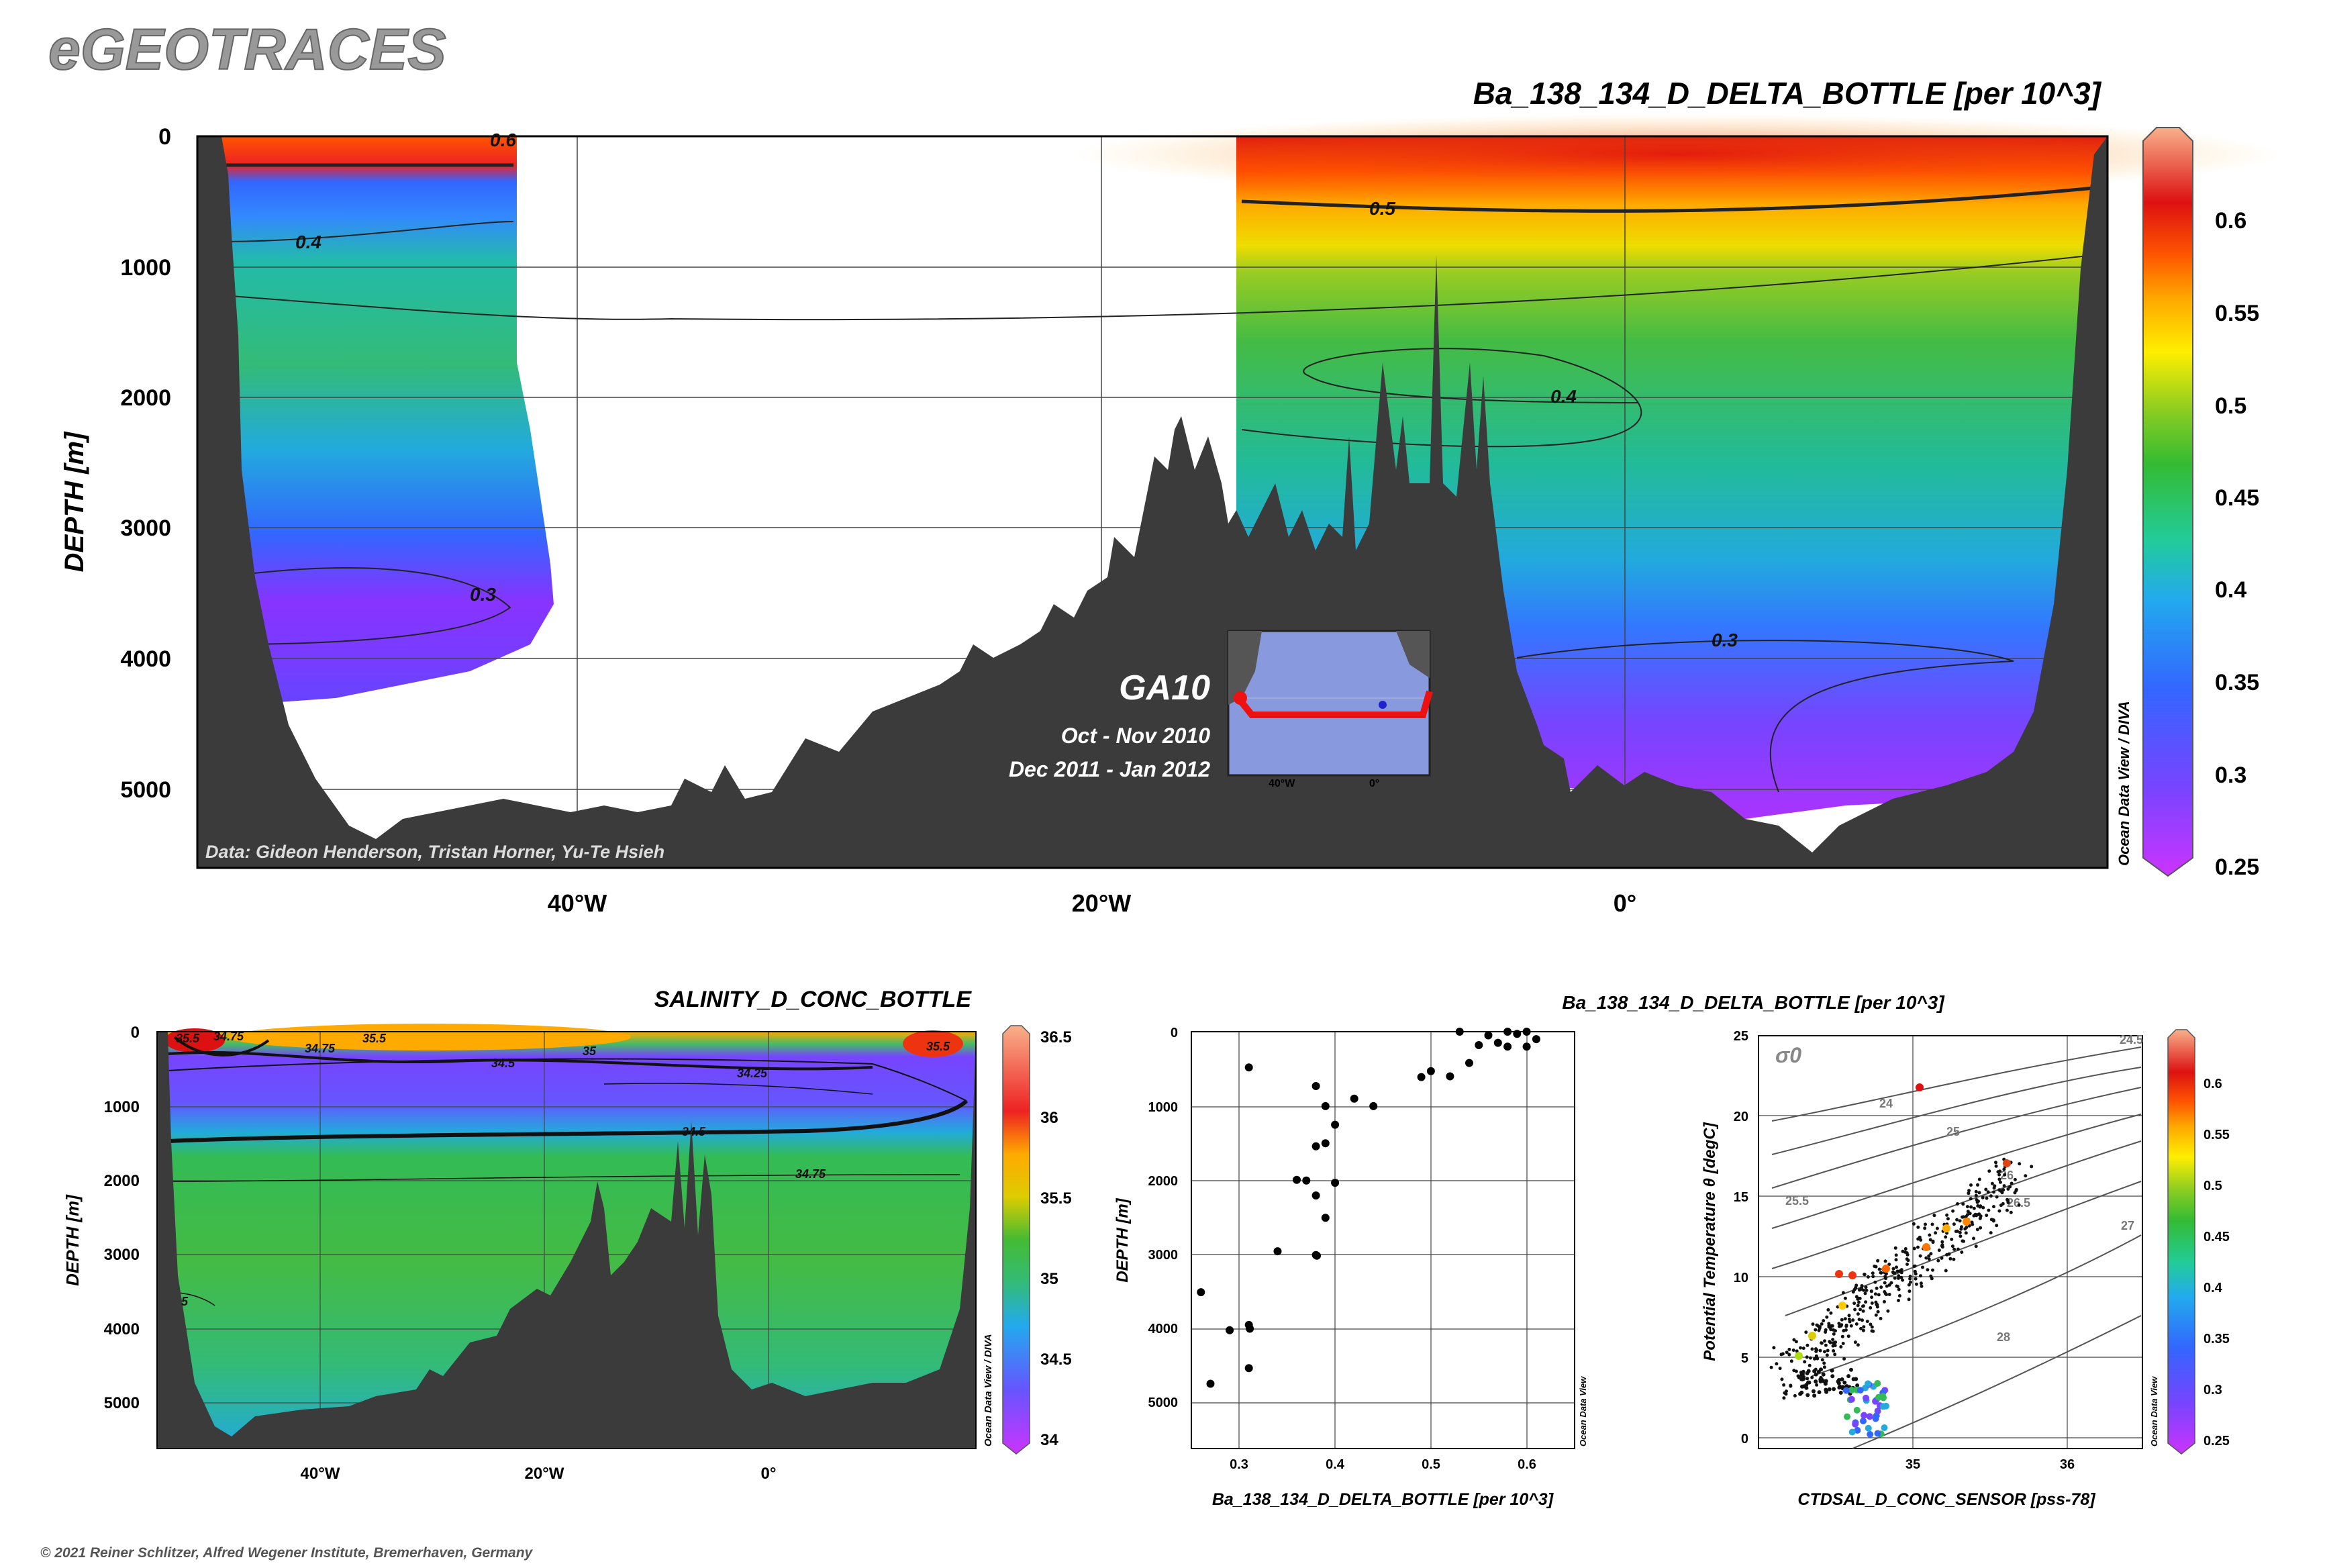 Image resolution: width=2327 pixels, height=1568 pixels. I want to click on svg-text: 4000, so click(122, 1329).